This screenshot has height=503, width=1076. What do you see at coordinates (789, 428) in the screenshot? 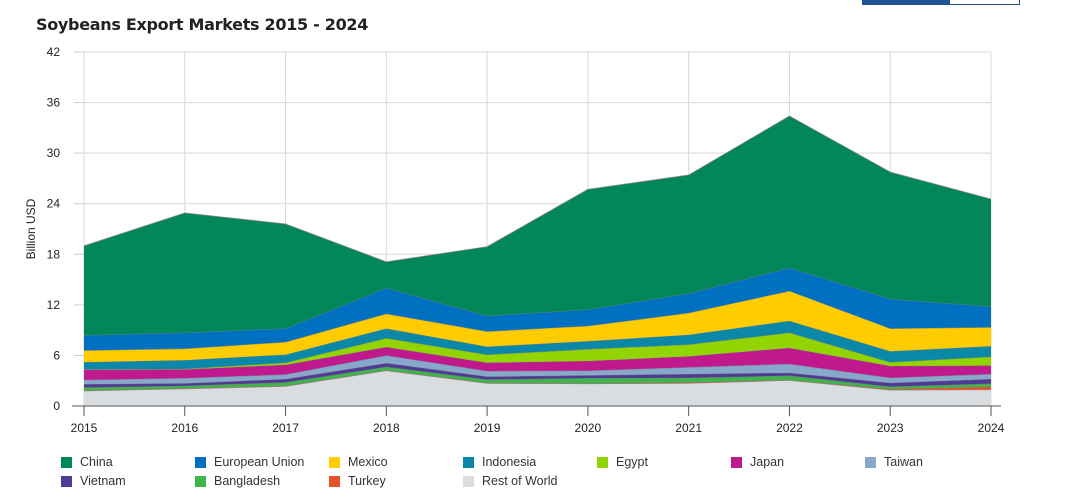
I see `x-tick-label: 2022` at bounding box center [789, 428].